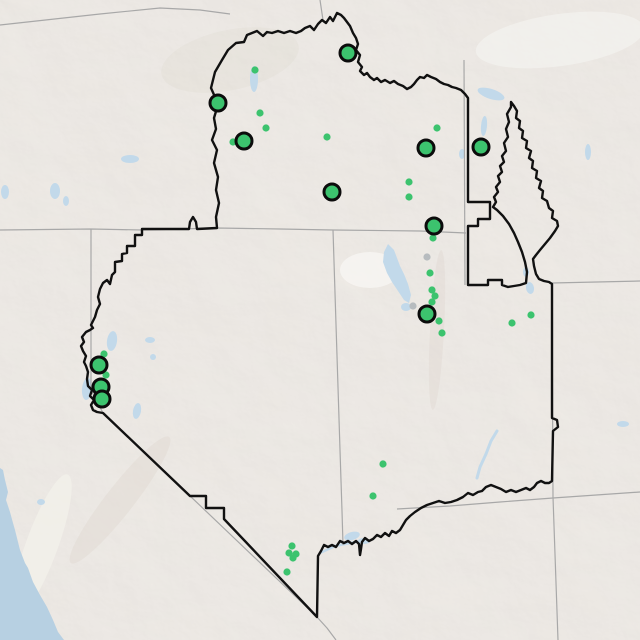 The image size is (640, 640). I want to click on ocean-layer, so click(32, 554).